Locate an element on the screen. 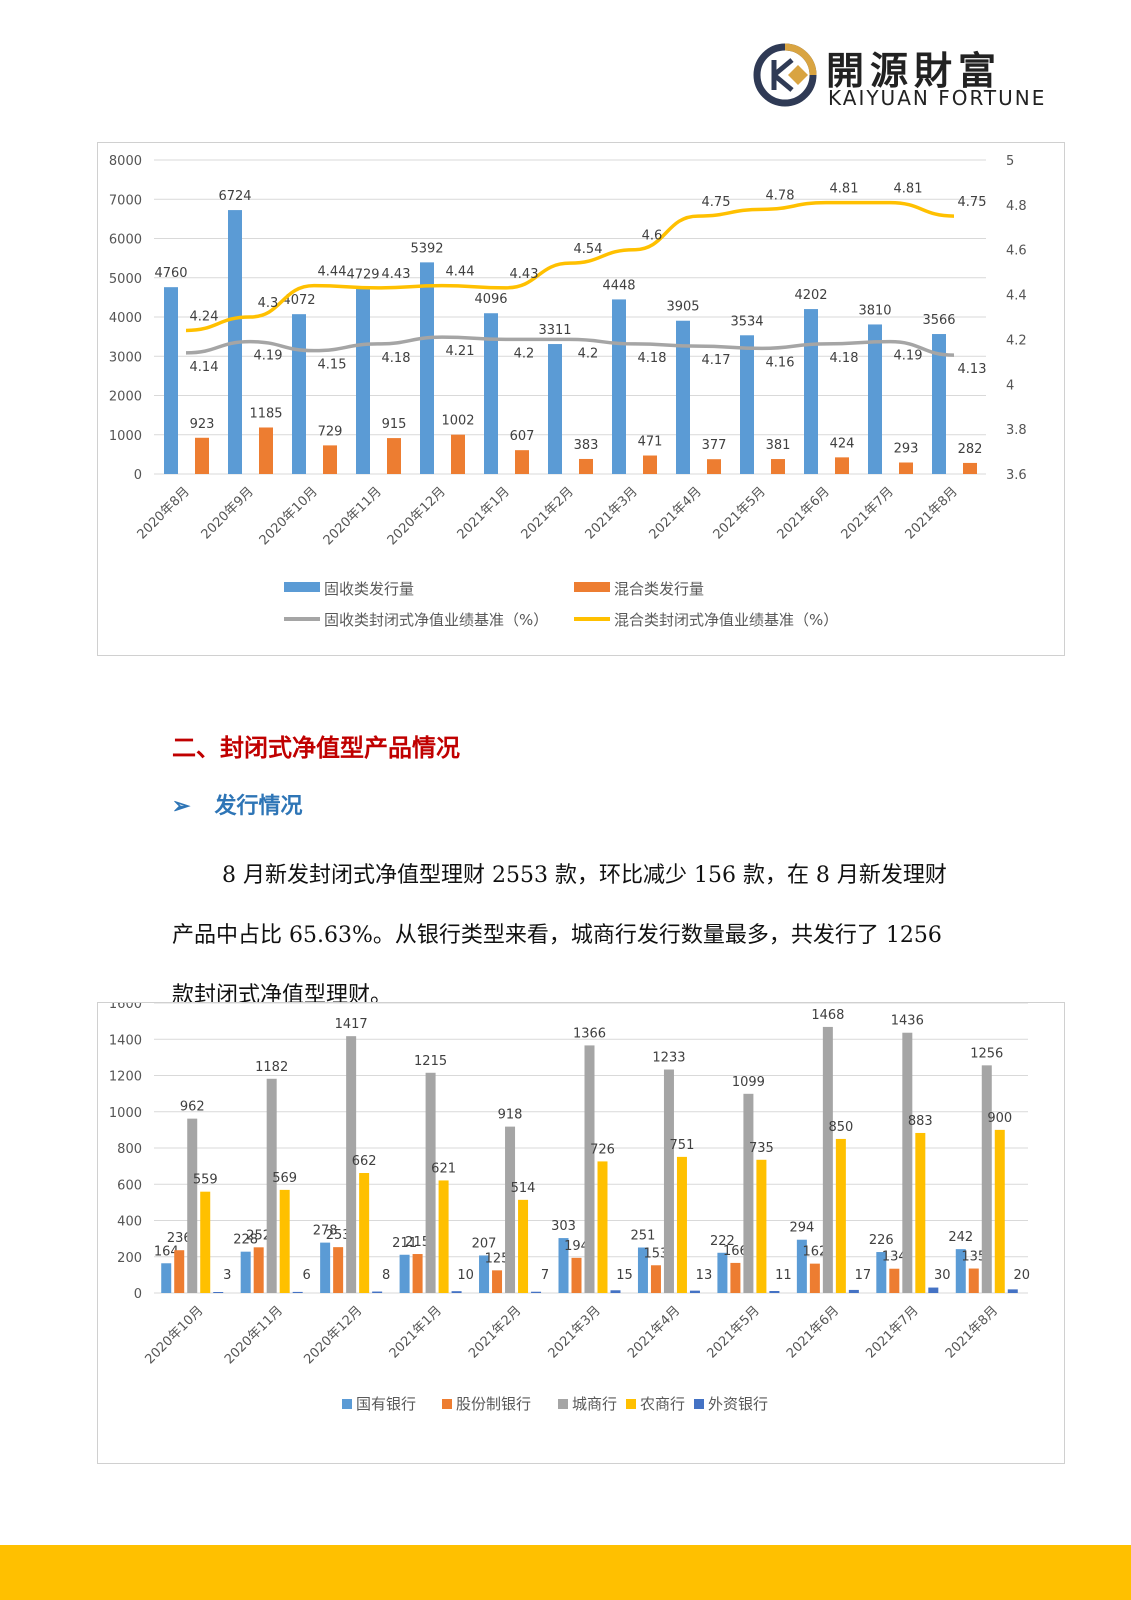 Image resolution: width=1131 pixels, height=1600 pixels. legend-label: 外资银行 is located at coordinates (738, 1404).